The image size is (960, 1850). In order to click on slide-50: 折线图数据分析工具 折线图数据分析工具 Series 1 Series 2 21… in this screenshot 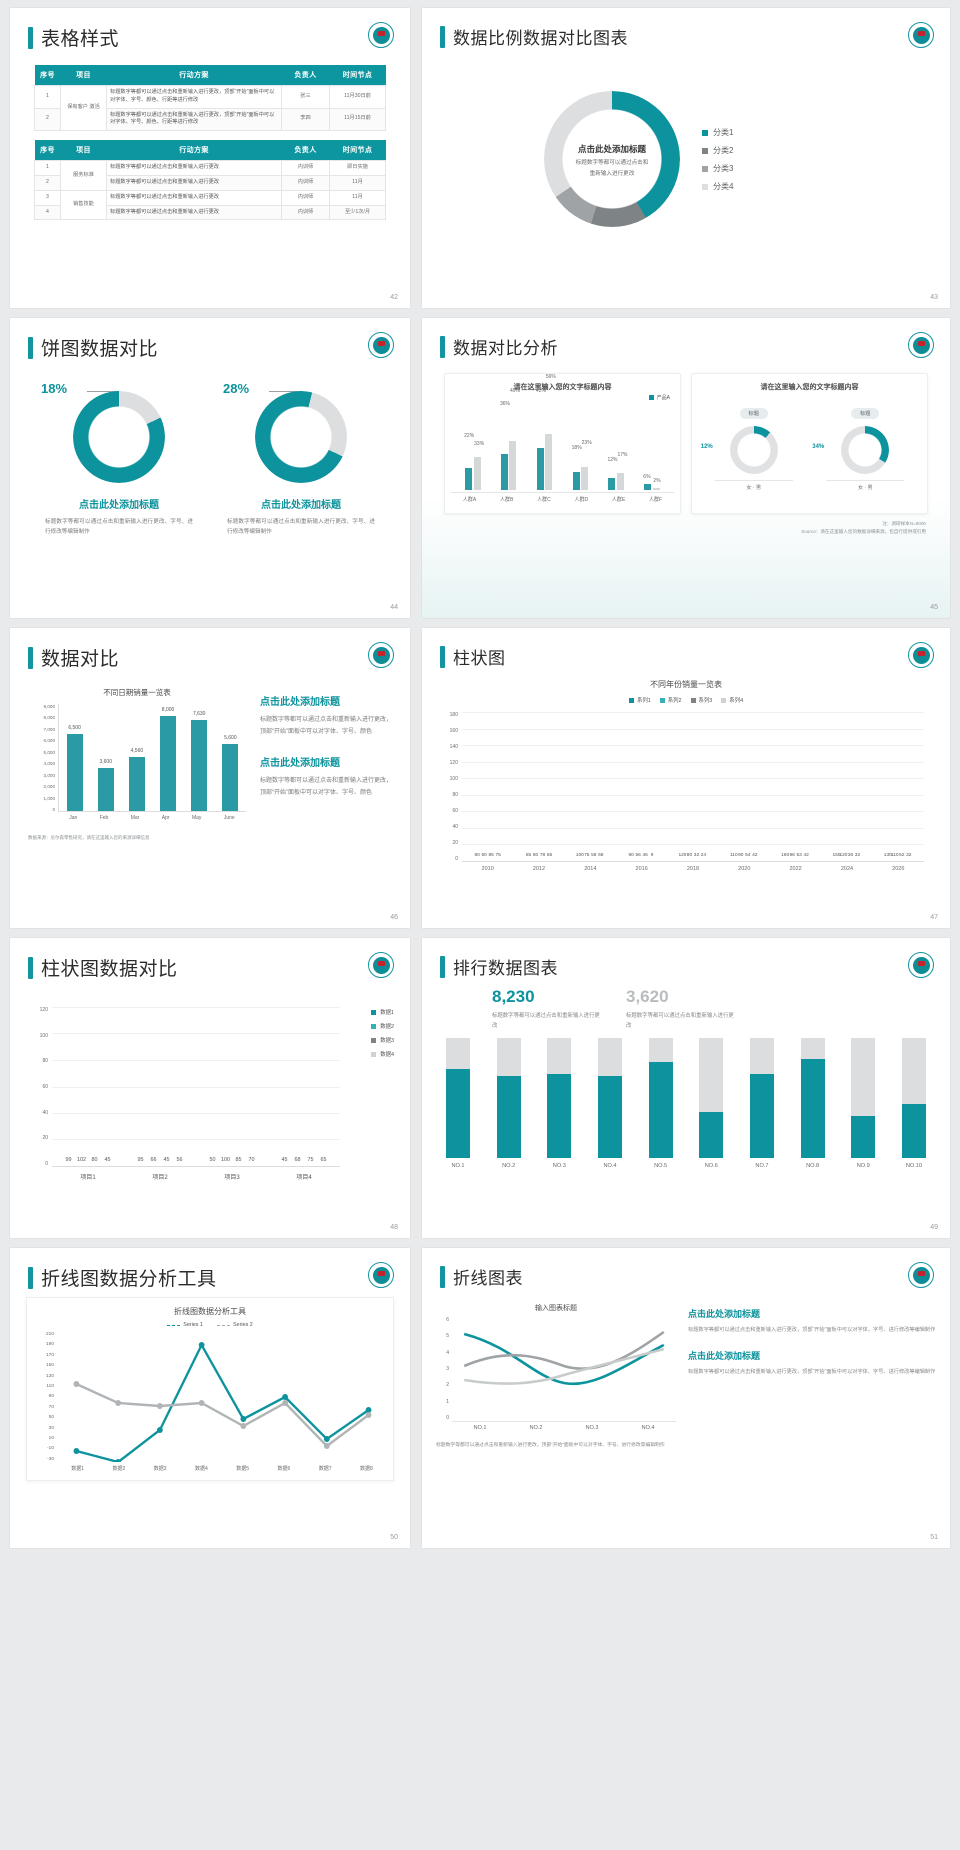, I will do `click(210, 1398)`.